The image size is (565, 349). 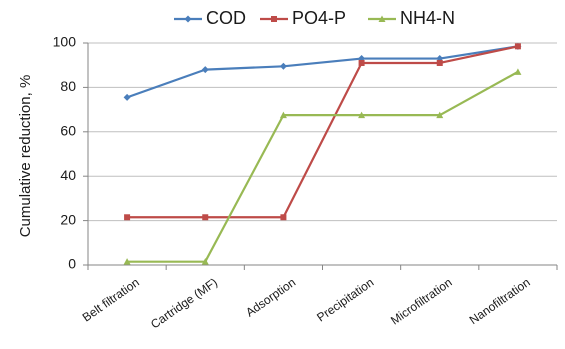 I want to click on y-axis-title: Cumulative reduction, %, so click(x=25, y=156).